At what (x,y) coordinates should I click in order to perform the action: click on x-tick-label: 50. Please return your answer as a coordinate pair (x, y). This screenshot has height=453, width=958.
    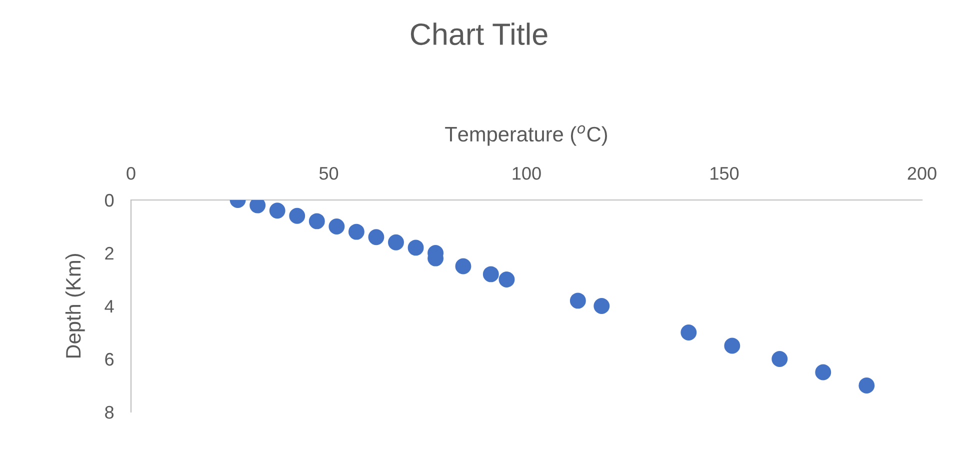
    Looking at the image, I should click on (328, 173).